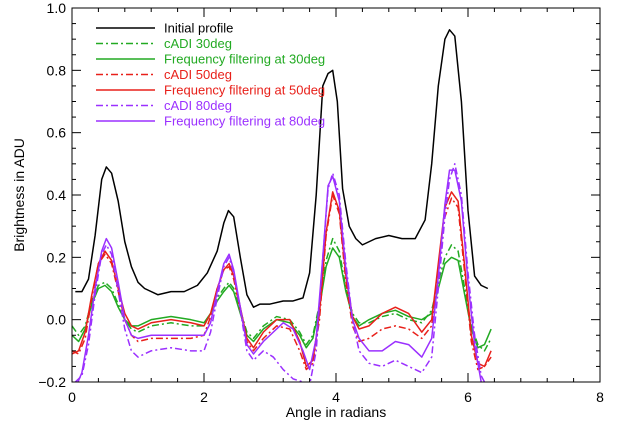 The image size is (631, 435). What do you see at coordinates (198, 43) in the screenshot?
I see `legend-label-2: cADI 30deg` at bounding box center [198, 43].